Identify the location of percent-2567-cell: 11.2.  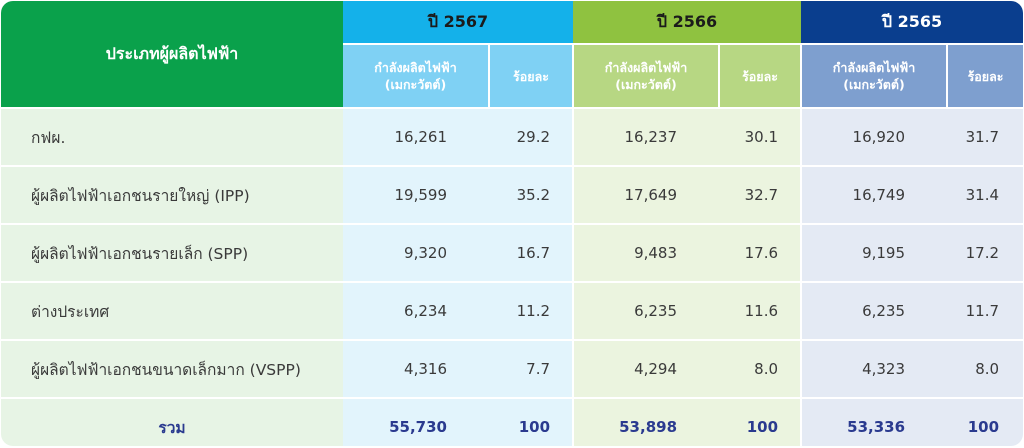
(532, 311).